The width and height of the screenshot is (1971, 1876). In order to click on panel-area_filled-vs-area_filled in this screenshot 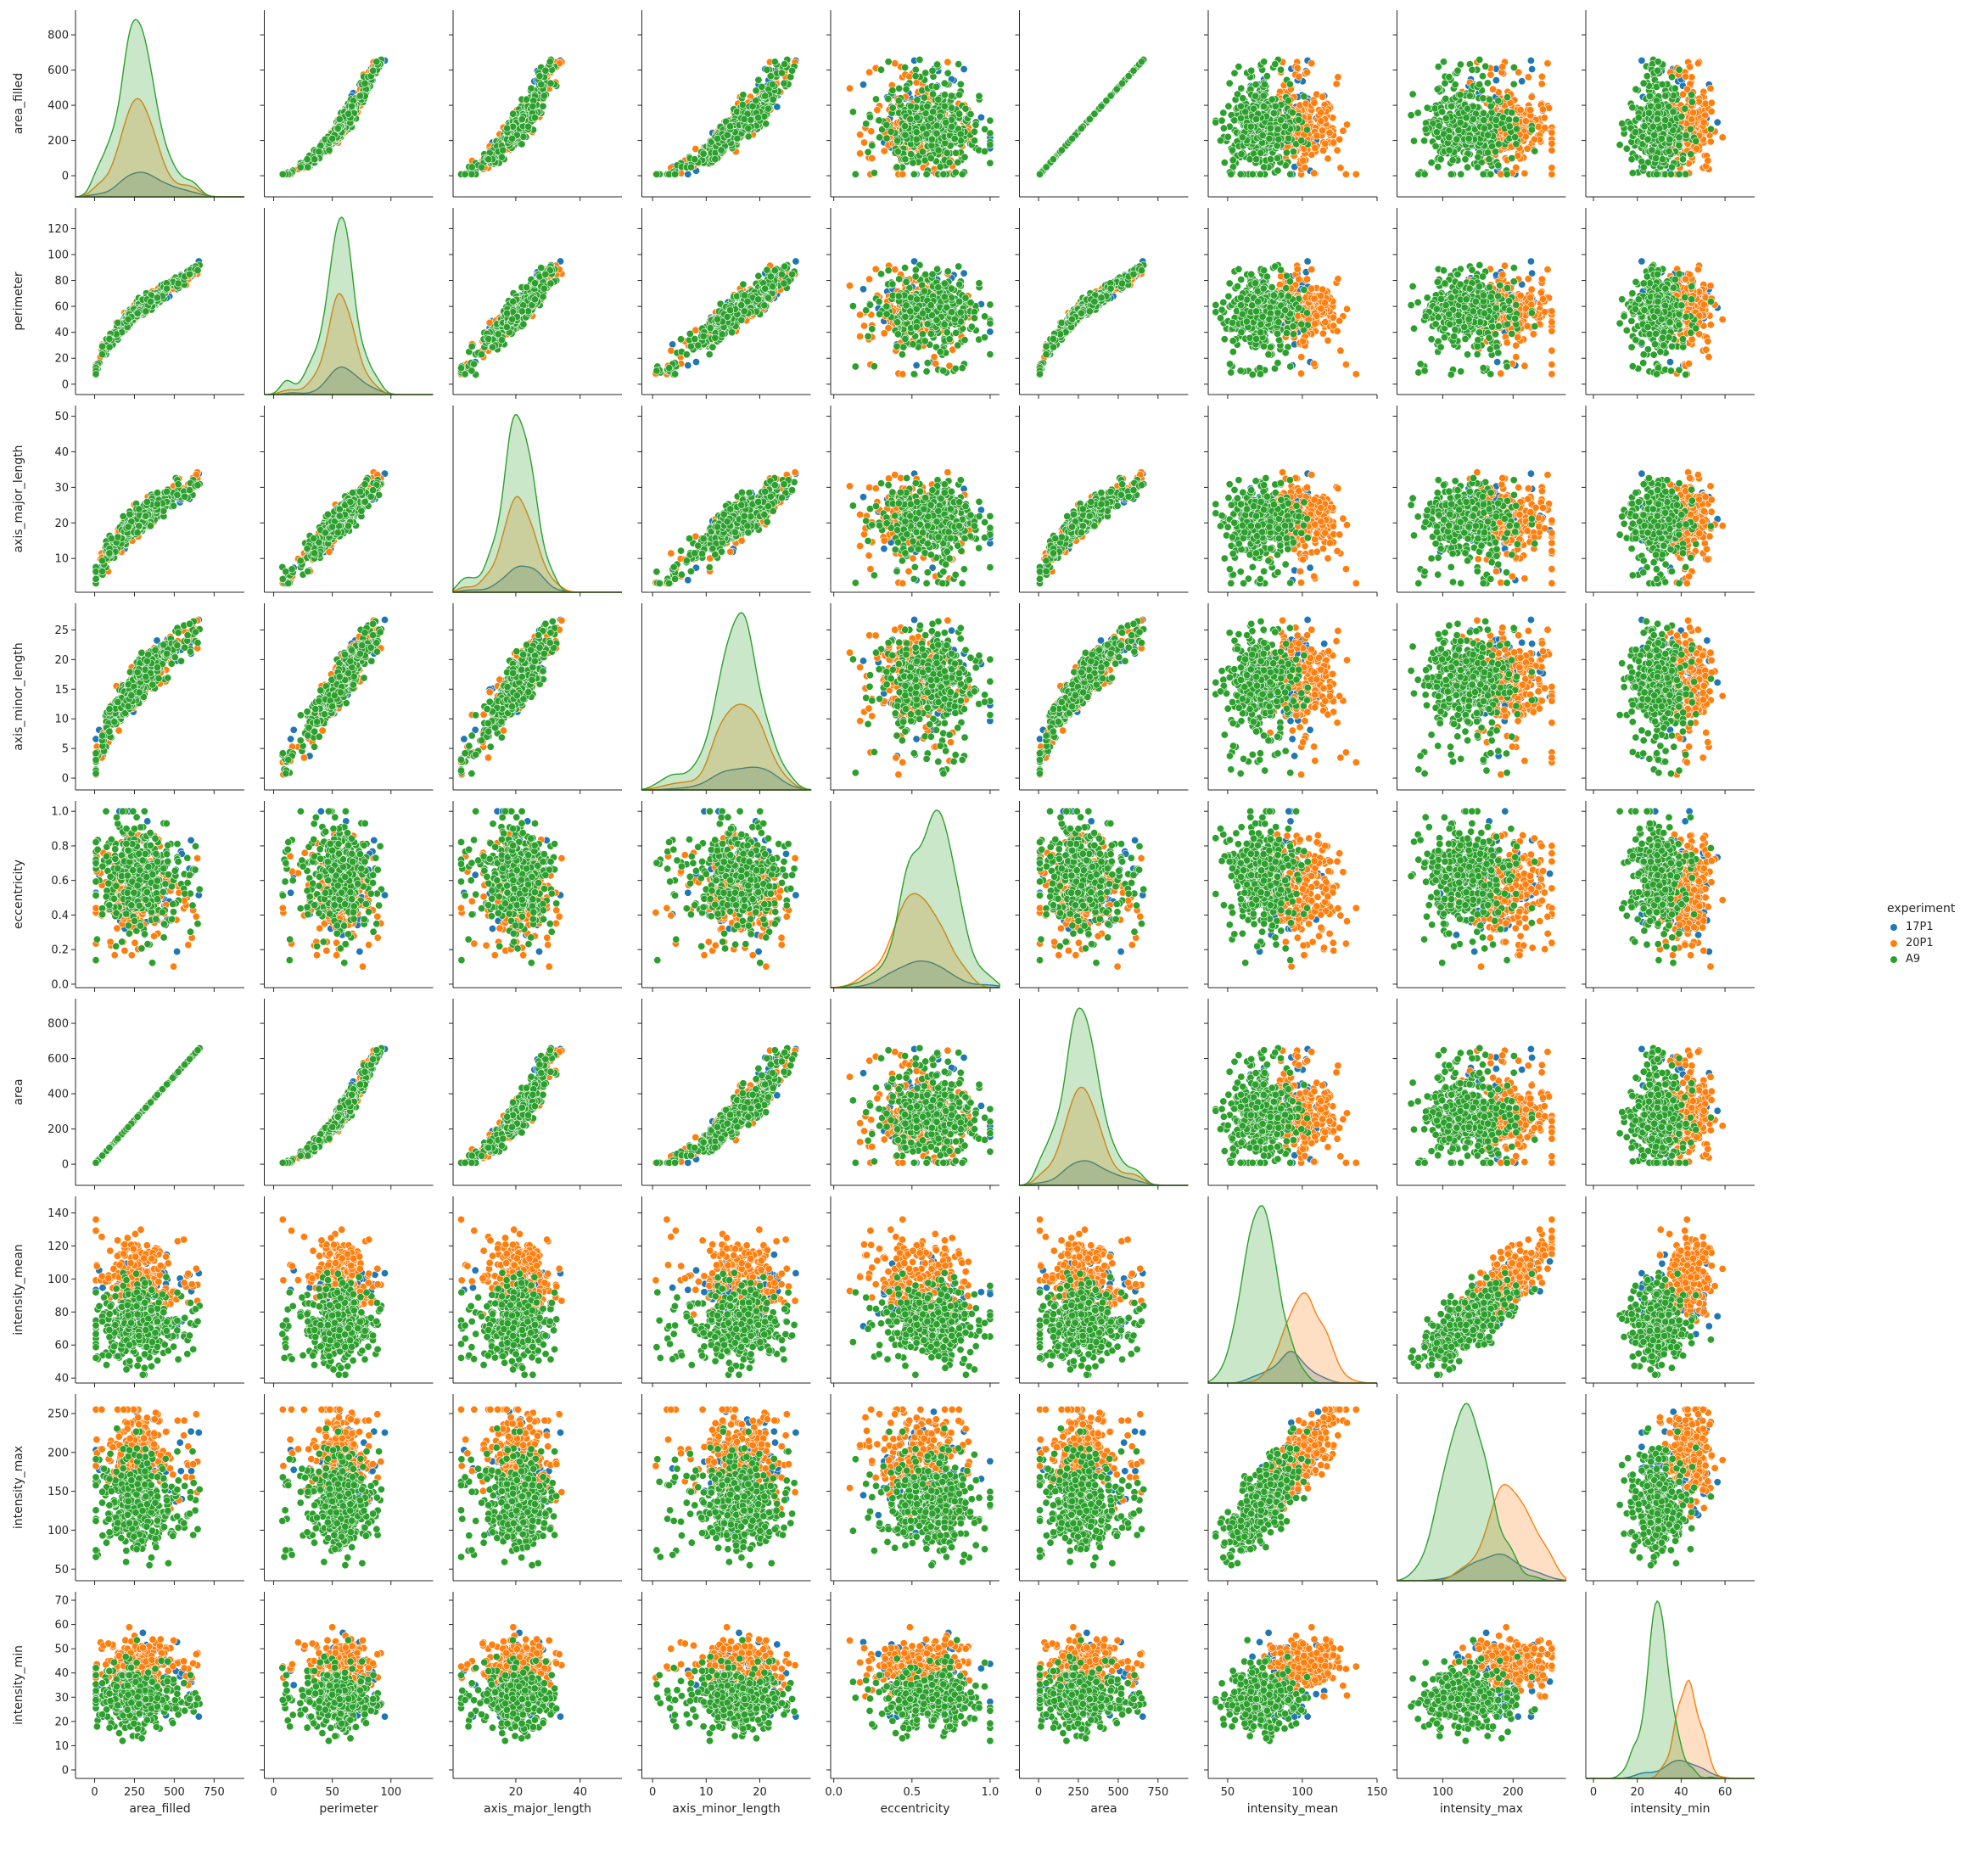, I will do `click(160, 106)`.